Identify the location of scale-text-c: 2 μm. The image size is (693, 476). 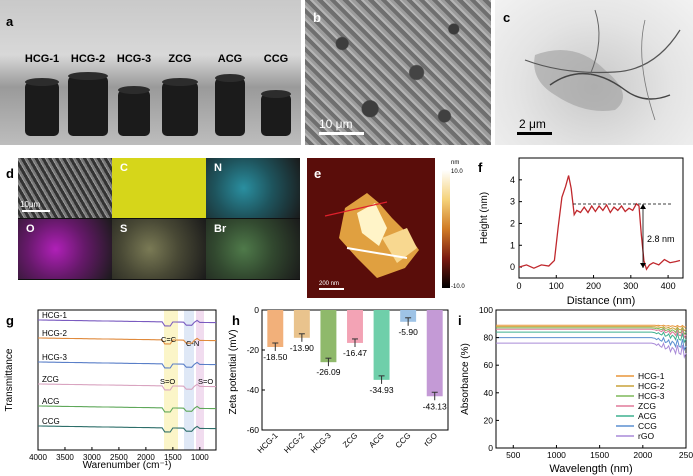
(532, 124).